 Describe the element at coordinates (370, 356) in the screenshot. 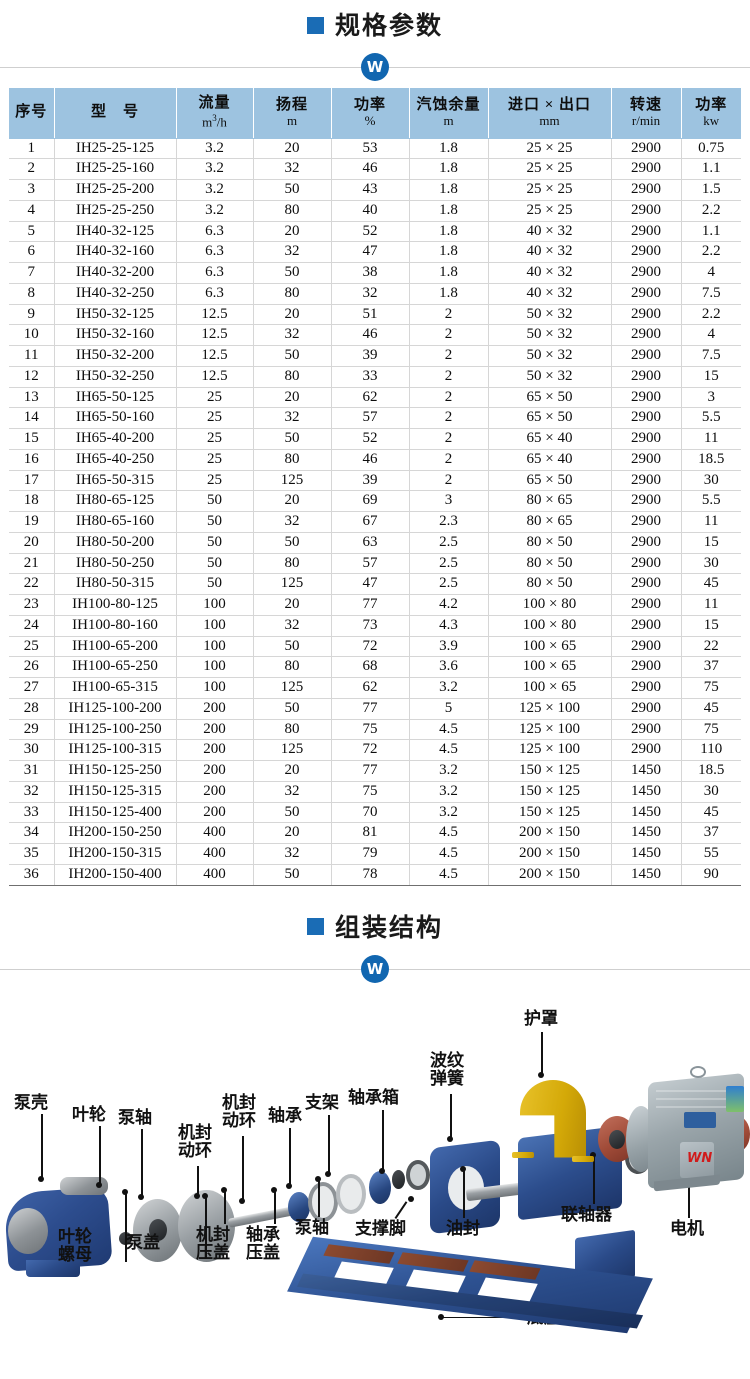

I see `cell-efficiency: 39` at that location.